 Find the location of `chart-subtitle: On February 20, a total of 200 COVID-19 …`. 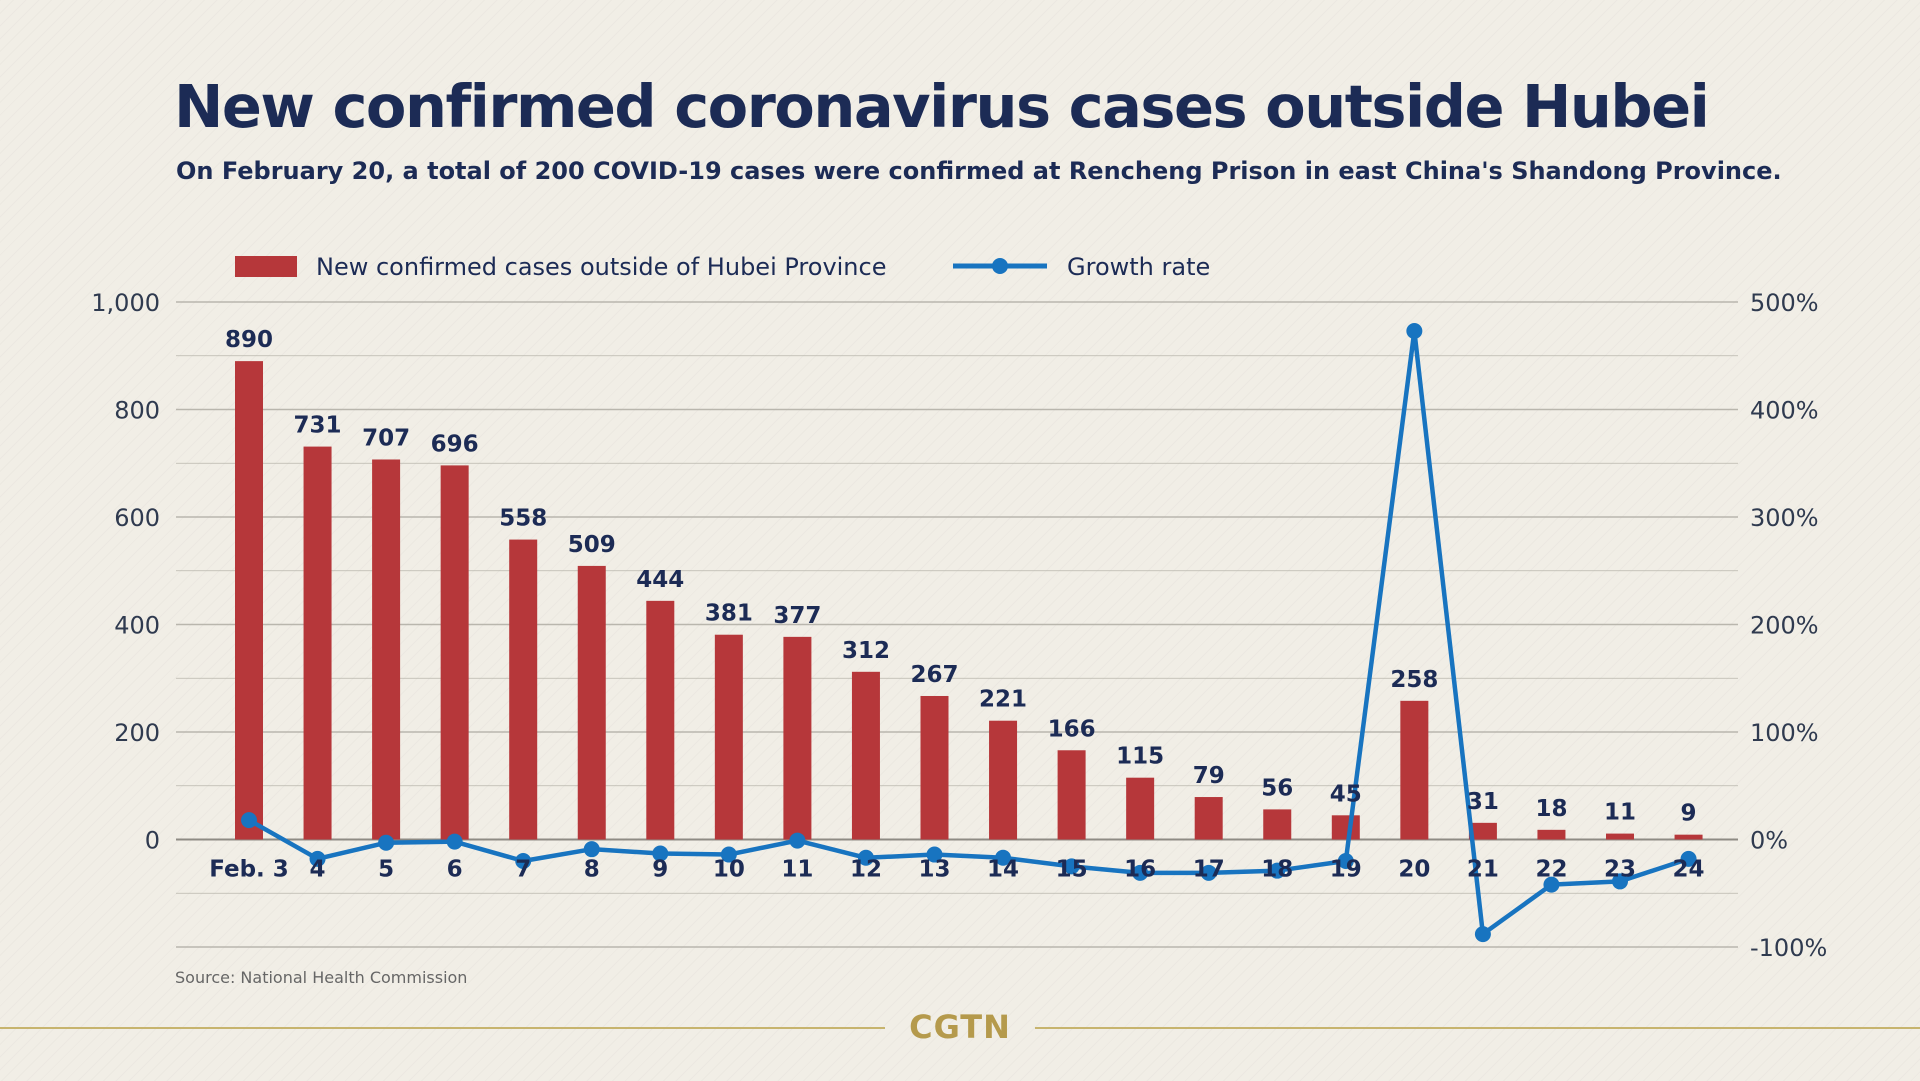

chart-subtitle: On February 20, a total of 200 COVID-19 … is located at coordinates (979, 171).